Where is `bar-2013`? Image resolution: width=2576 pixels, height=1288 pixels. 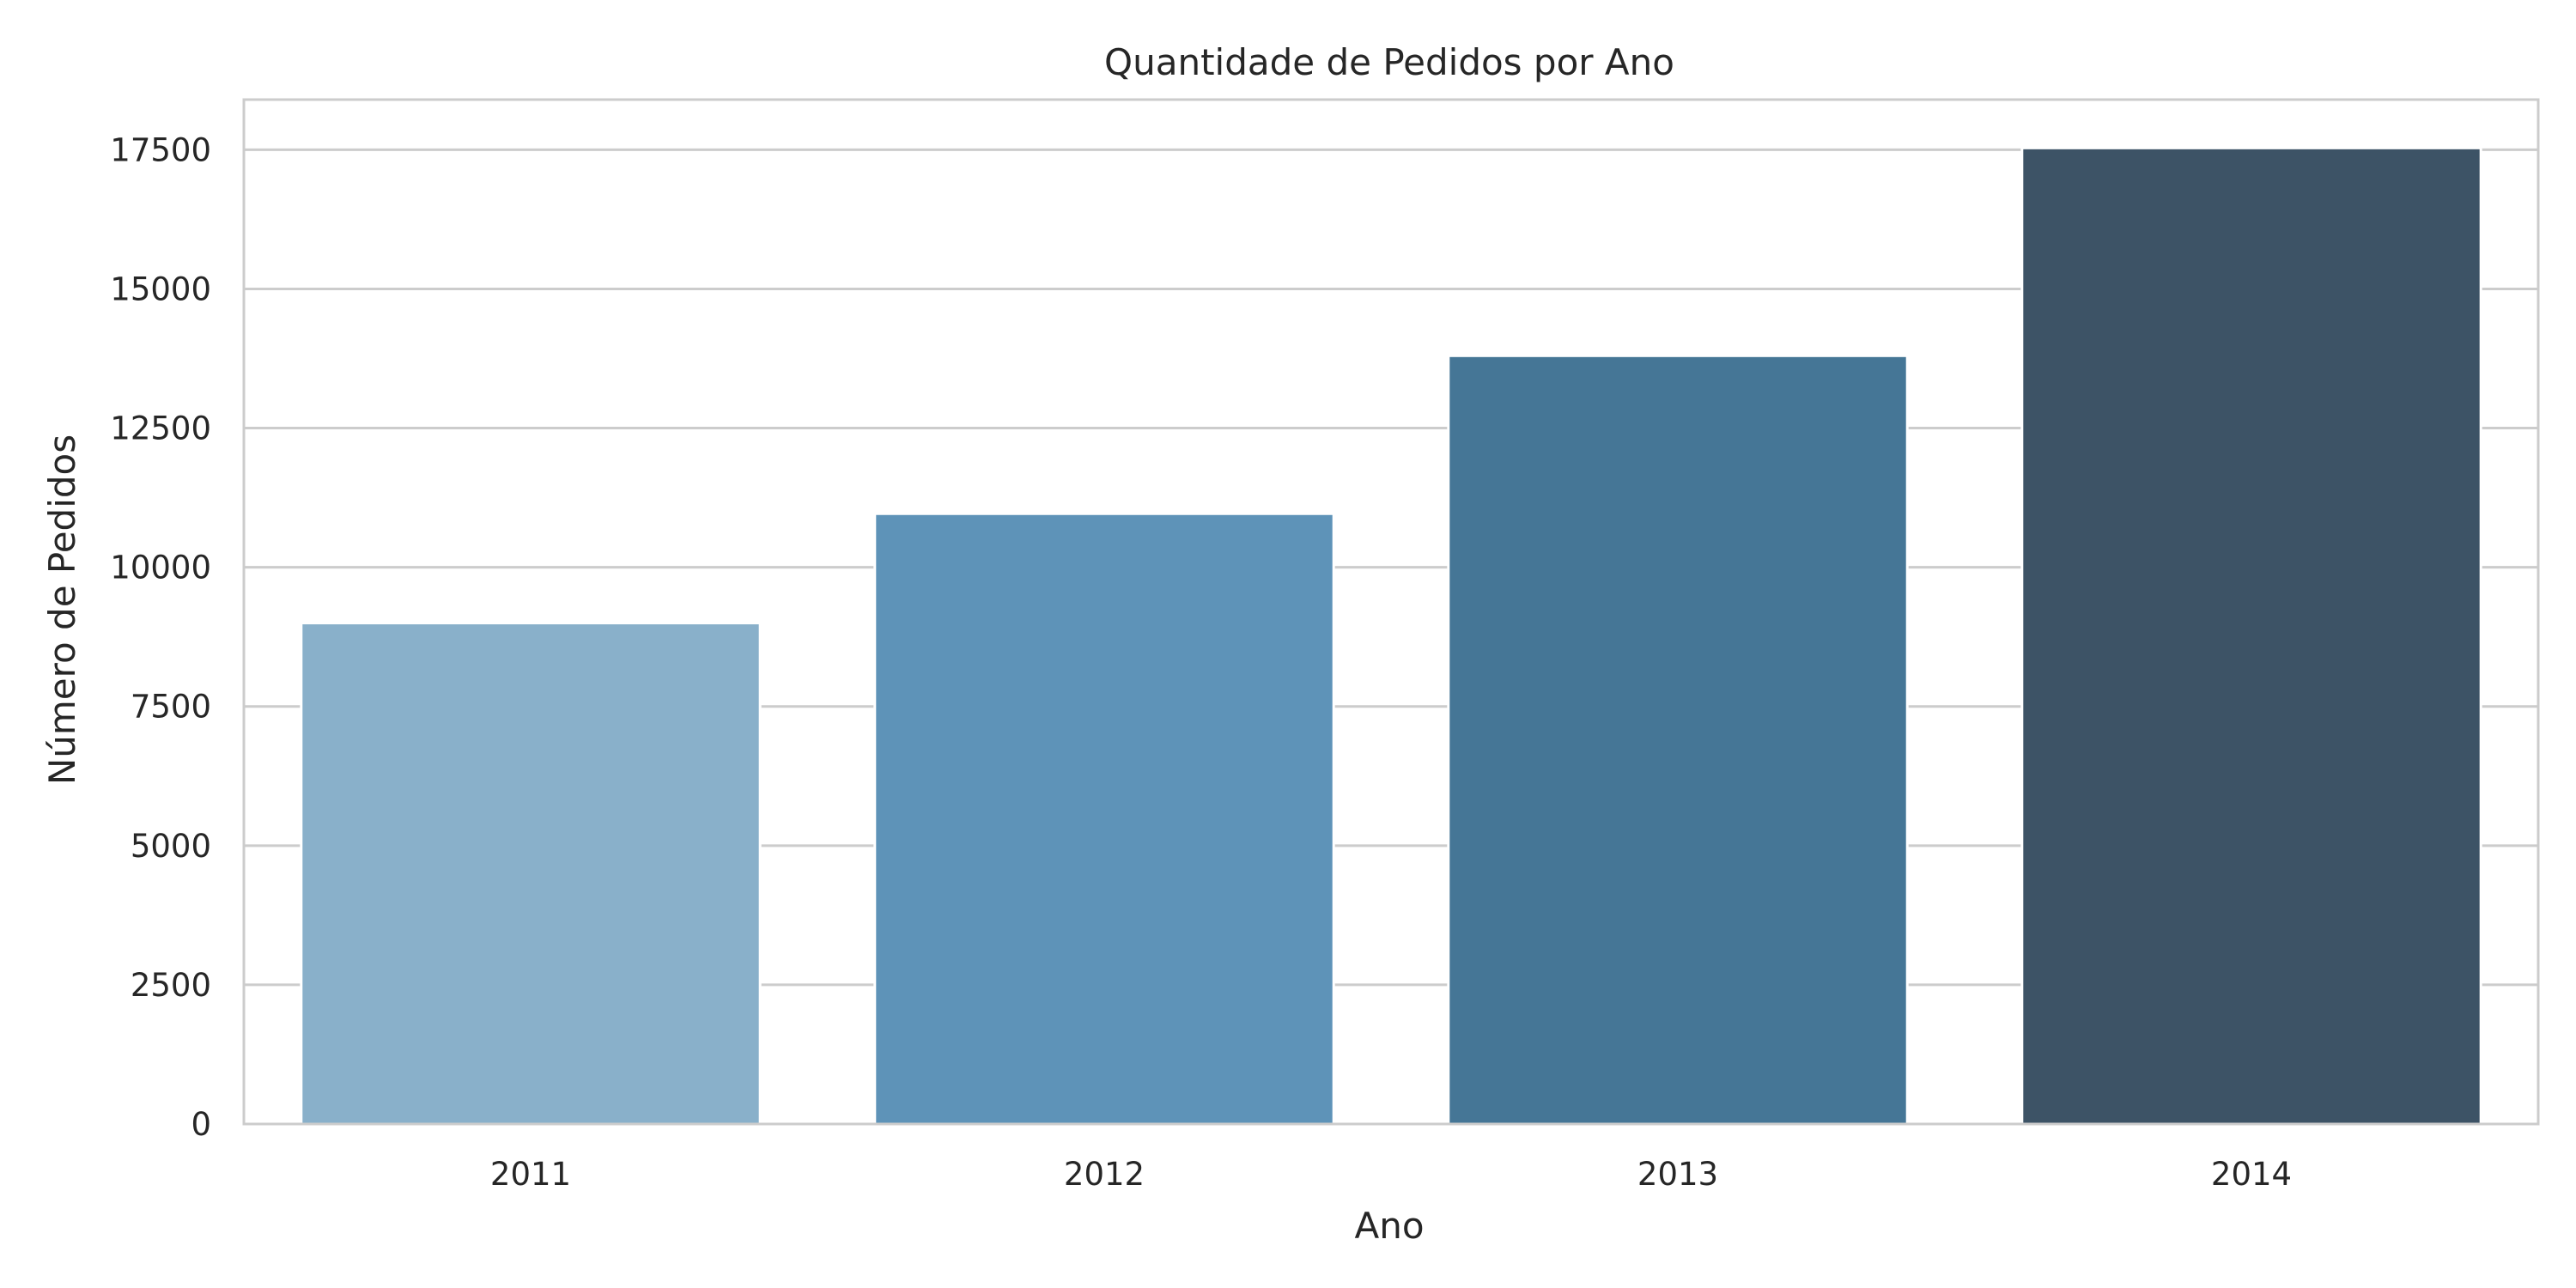
bar-2013 is located at coordinates (1678, 740).